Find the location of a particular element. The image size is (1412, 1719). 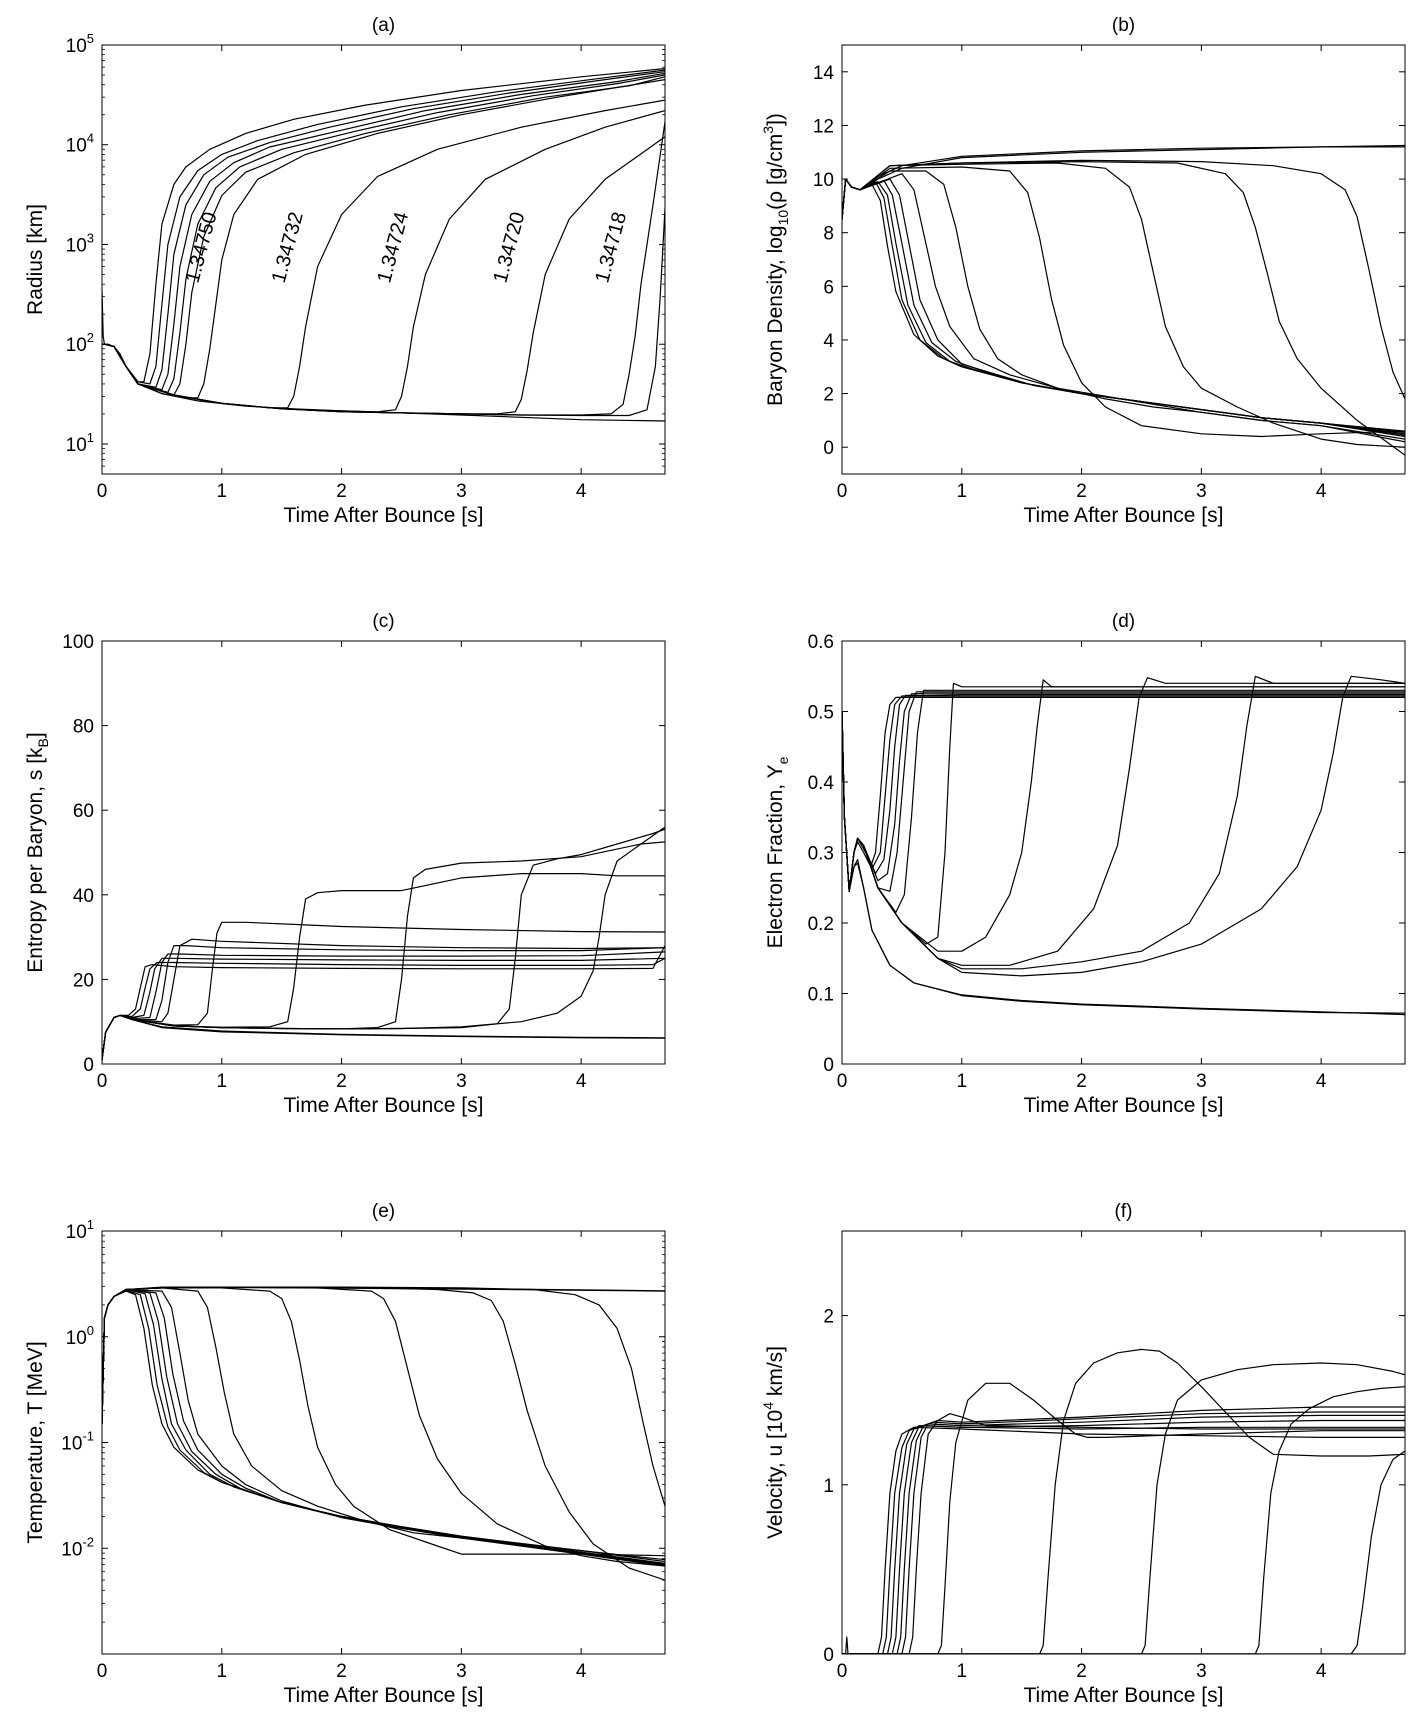

y-tick-label: 10⁻¹ is located at coordinates (77, 1442).